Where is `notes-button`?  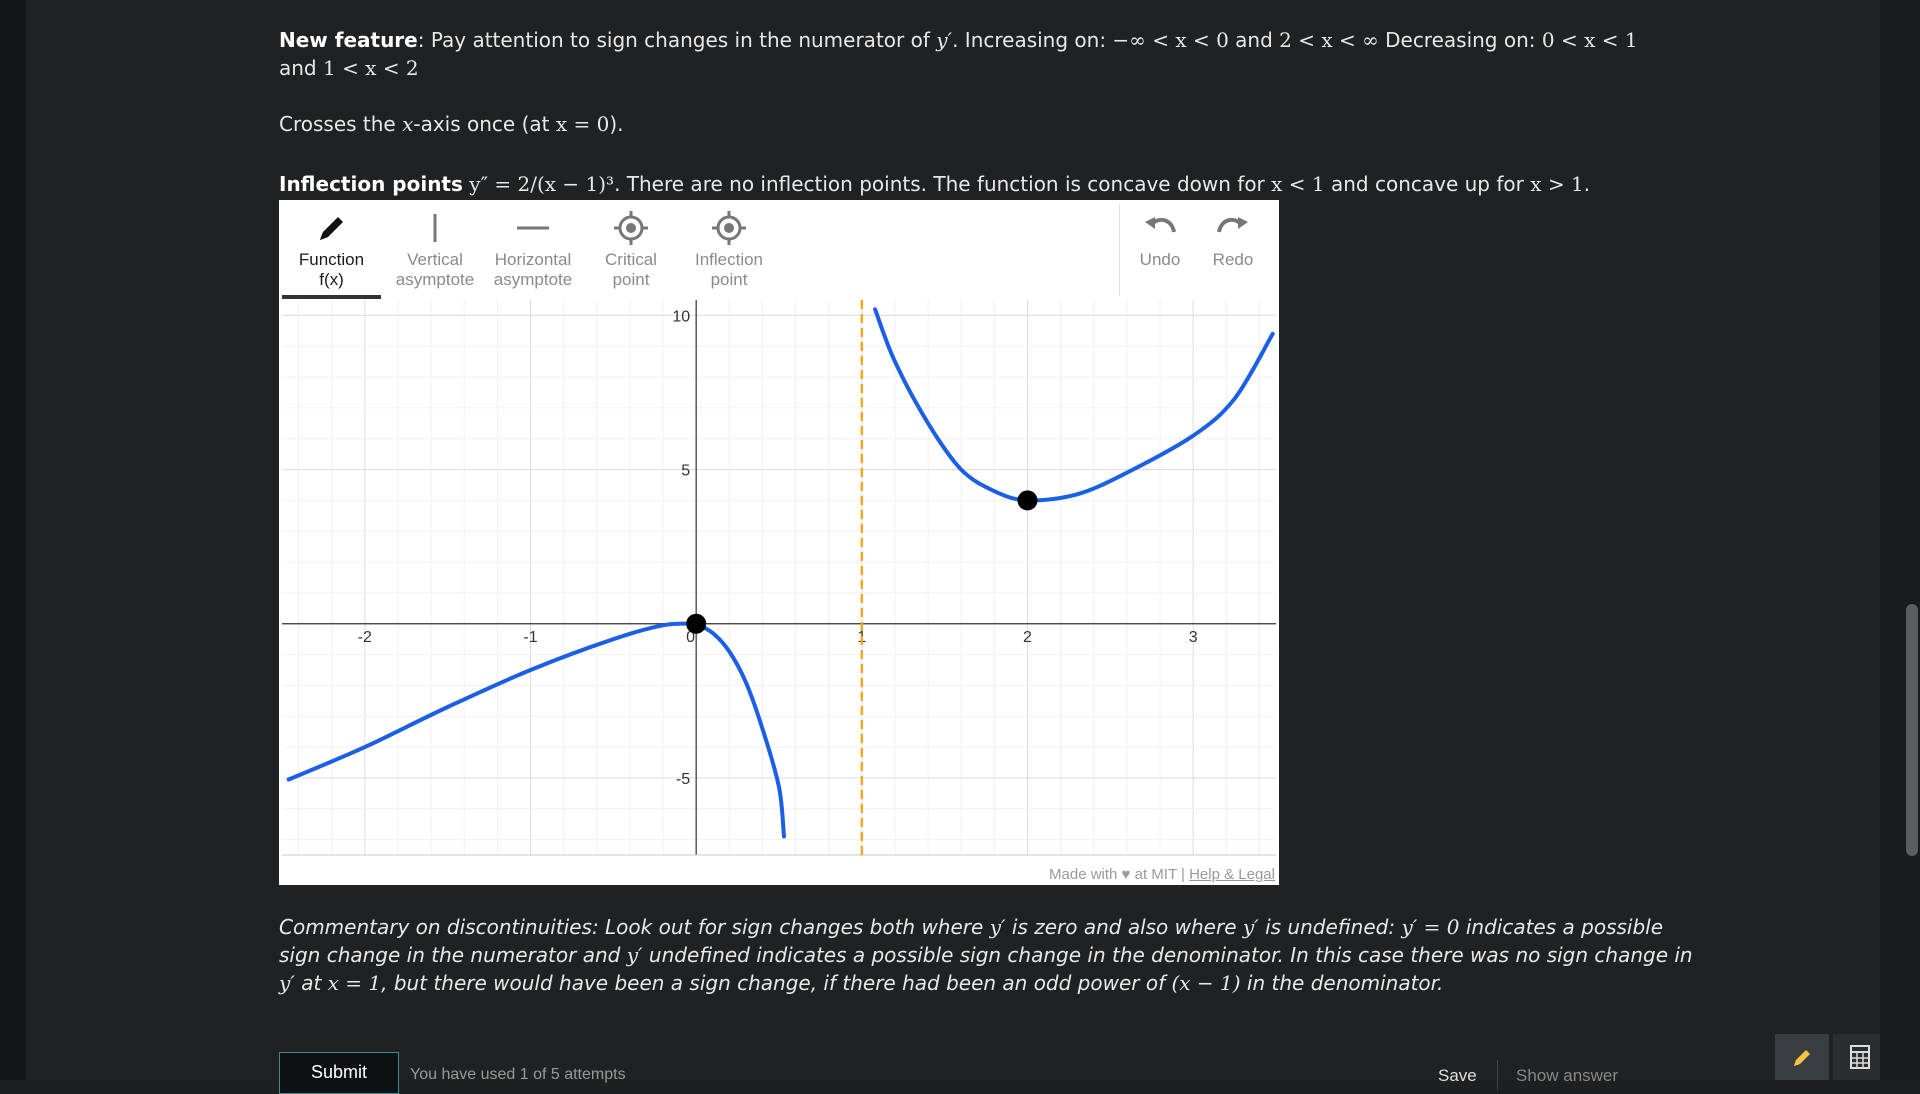
notes-button is located at coordinates (1802, 1057).